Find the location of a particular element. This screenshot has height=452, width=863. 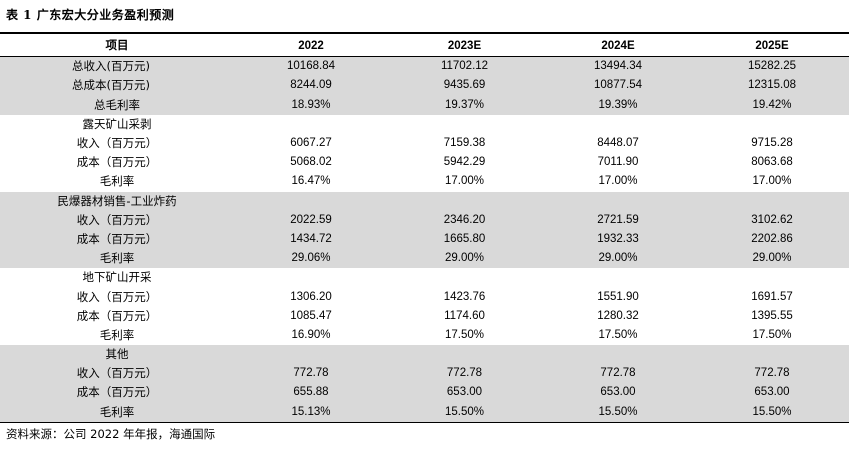

header-cell-2022: 2022 is located at coordinates (311, 47).